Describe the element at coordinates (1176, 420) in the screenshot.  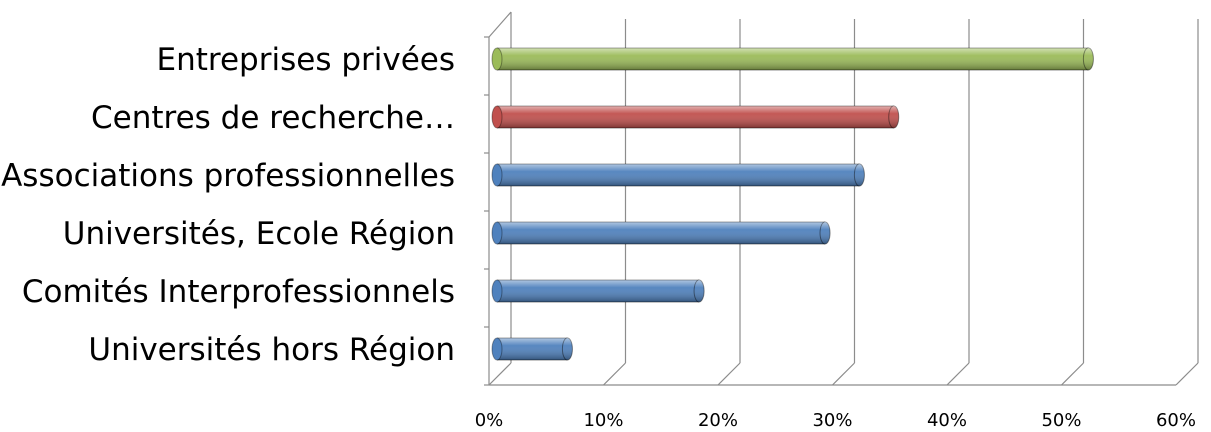
I see `x-tick-label: 60%` at that location.